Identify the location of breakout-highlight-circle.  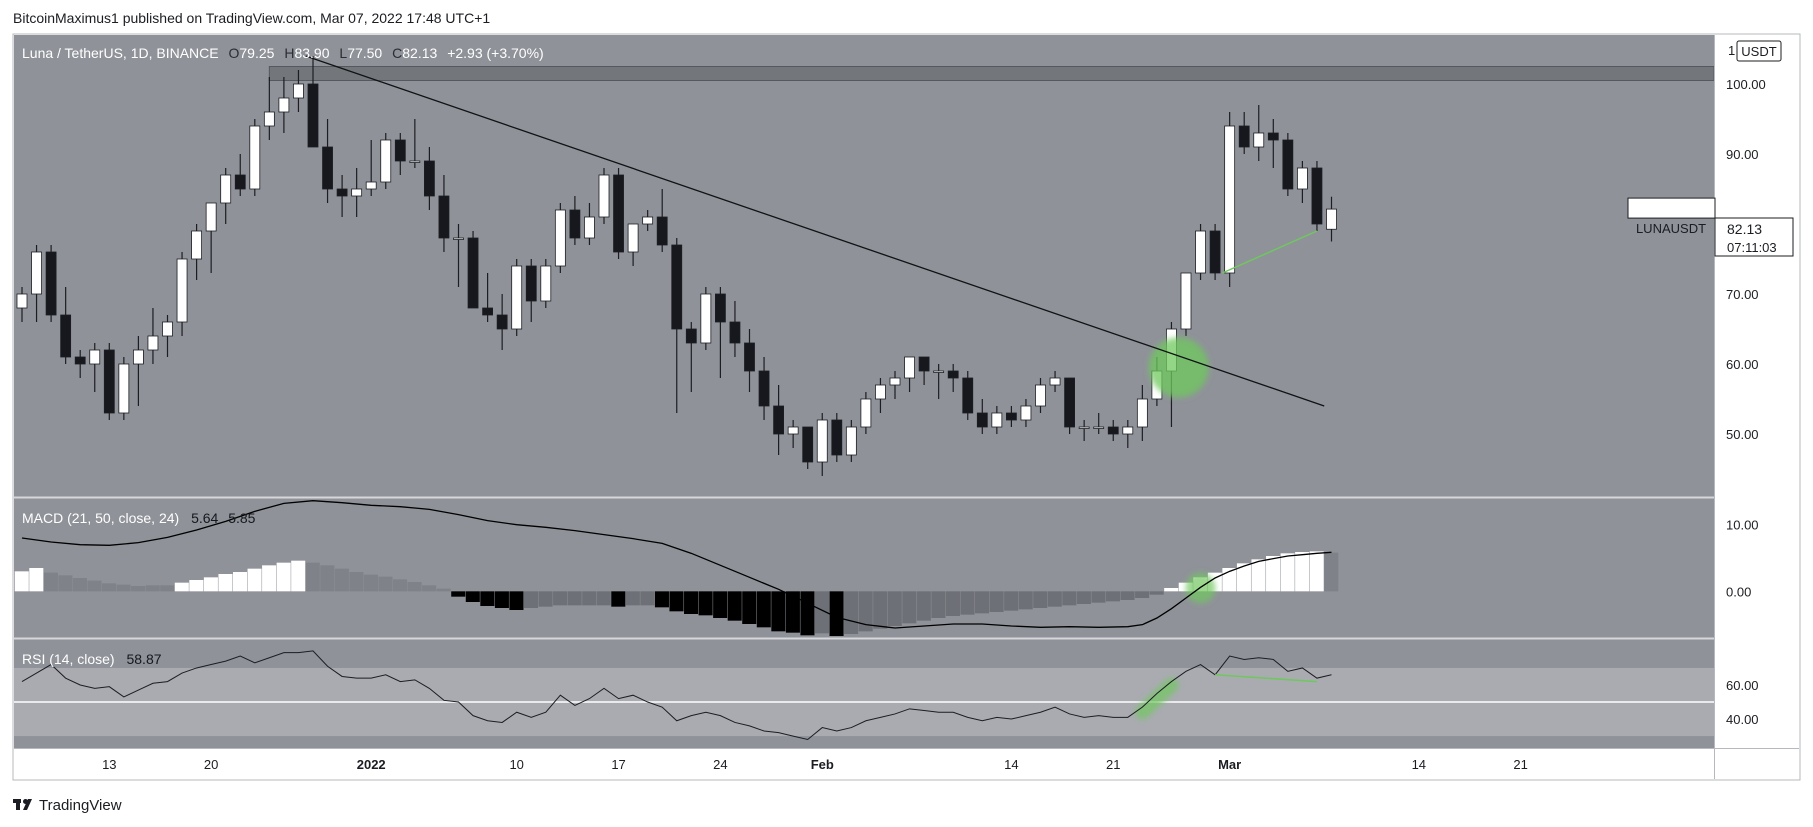
(1178, 367).